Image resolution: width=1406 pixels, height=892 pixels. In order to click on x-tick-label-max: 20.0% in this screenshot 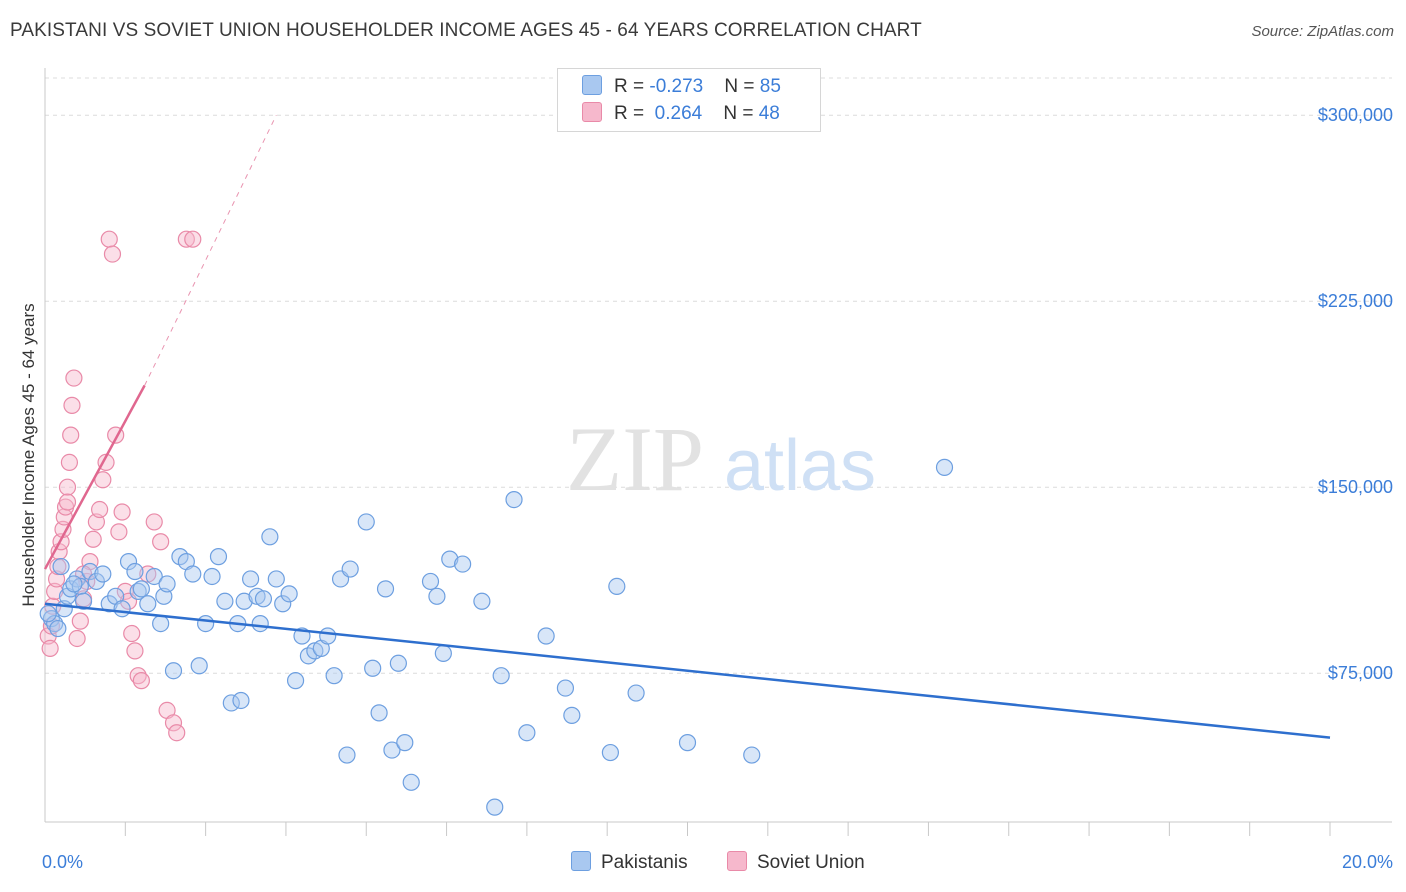, I will do `click(1367, 862)`.